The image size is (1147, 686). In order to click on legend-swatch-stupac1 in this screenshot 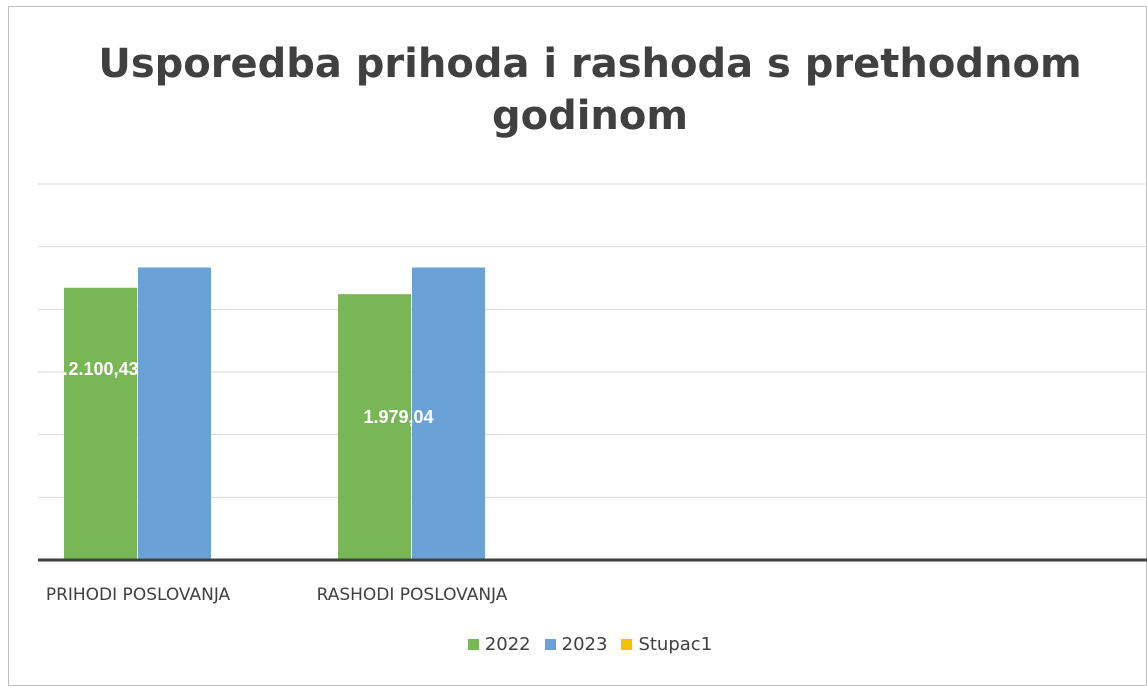, I will do `click(627, 644)`.